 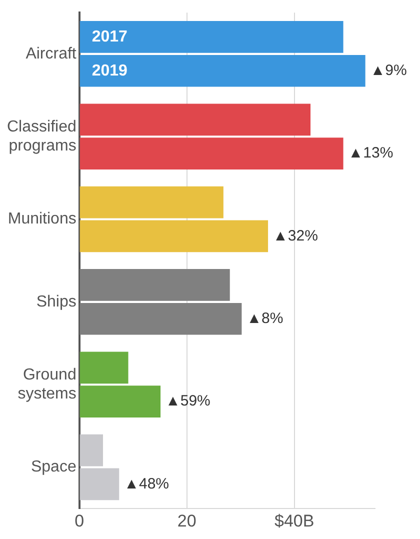 What do you see at coordinates (371, 153) in the screenshot?
I see `annotation: ▲13%` at bounding box center [371, 153].